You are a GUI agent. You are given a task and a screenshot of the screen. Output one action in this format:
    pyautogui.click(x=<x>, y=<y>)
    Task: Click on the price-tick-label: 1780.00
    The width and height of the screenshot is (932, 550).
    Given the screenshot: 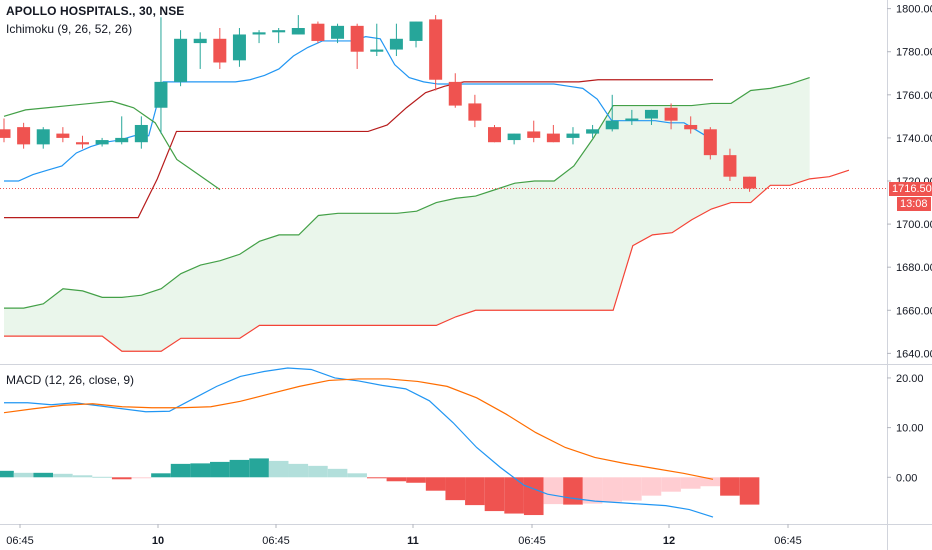 What is the action you would take?
    pyautogui.click(x=914, y=53)
    